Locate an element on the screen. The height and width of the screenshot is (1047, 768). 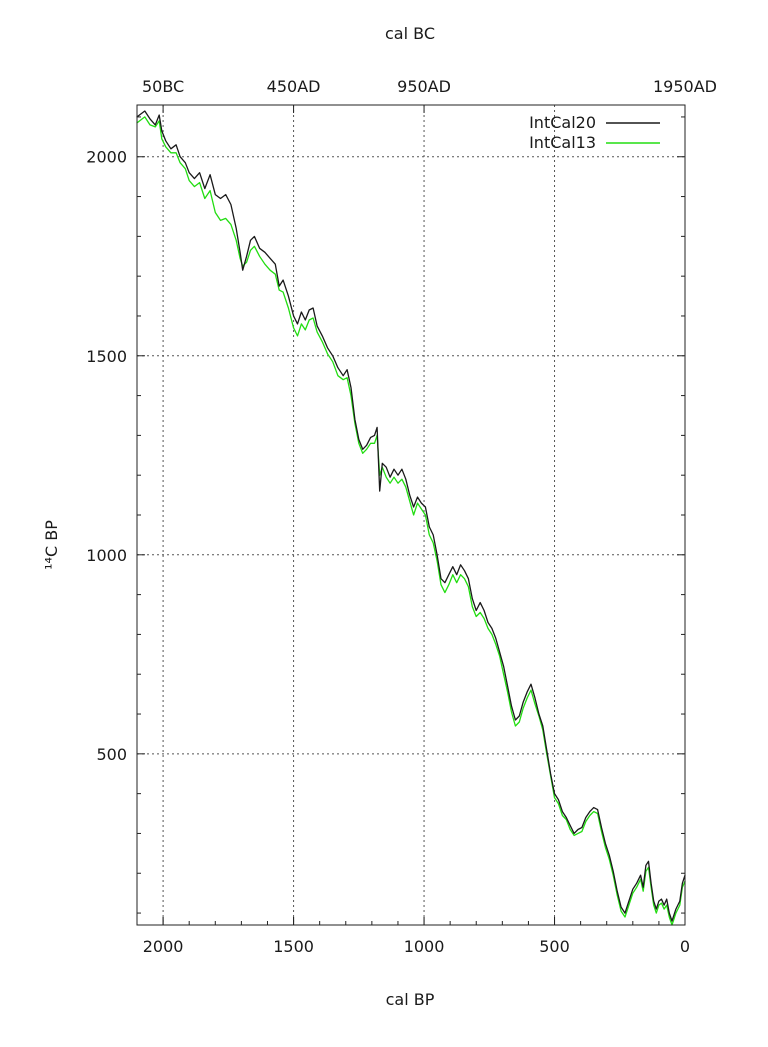
y-tick-label: 1500 is located at coordinates (106, 356).